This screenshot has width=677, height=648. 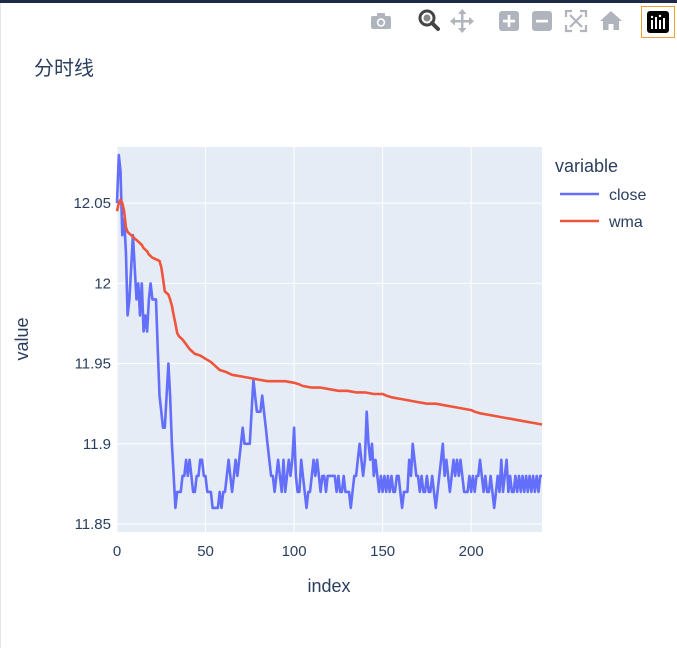 What do you see at coordinates (102, 283) in the screenshot?
I see `y-tick-label: 12` at bounding box center [102, 283].